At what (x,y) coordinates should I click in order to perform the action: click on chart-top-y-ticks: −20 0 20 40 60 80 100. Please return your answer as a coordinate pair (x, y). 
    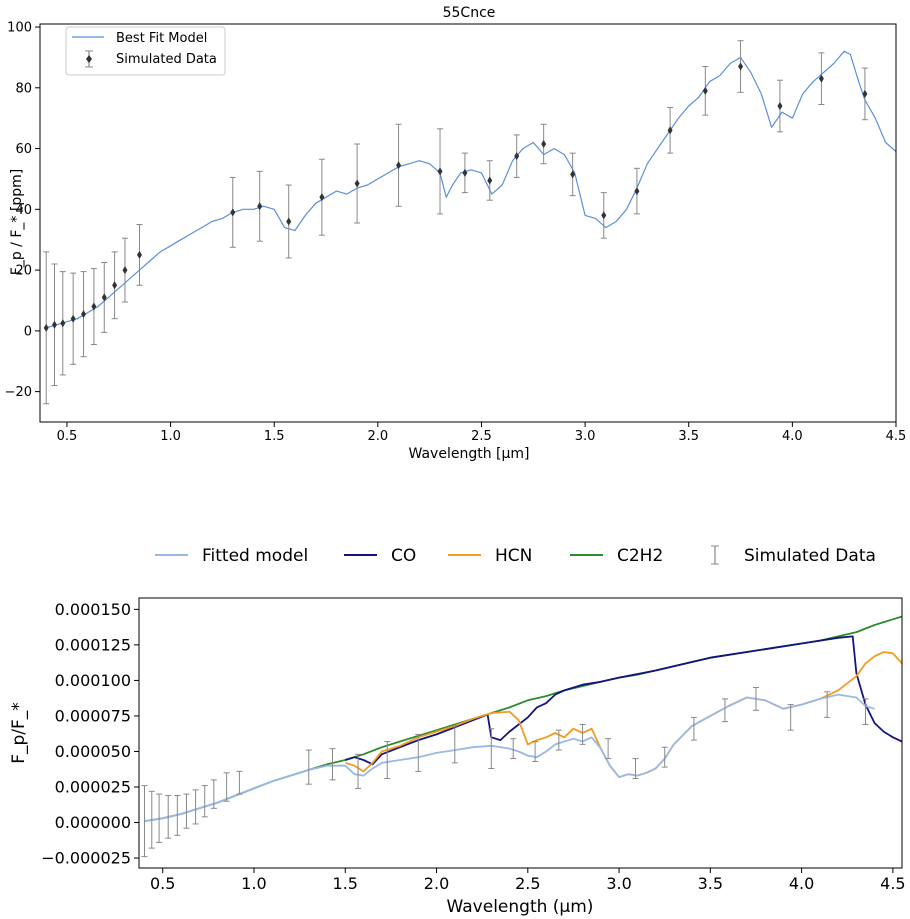
    Looking at the image, I should click on (22, 210).